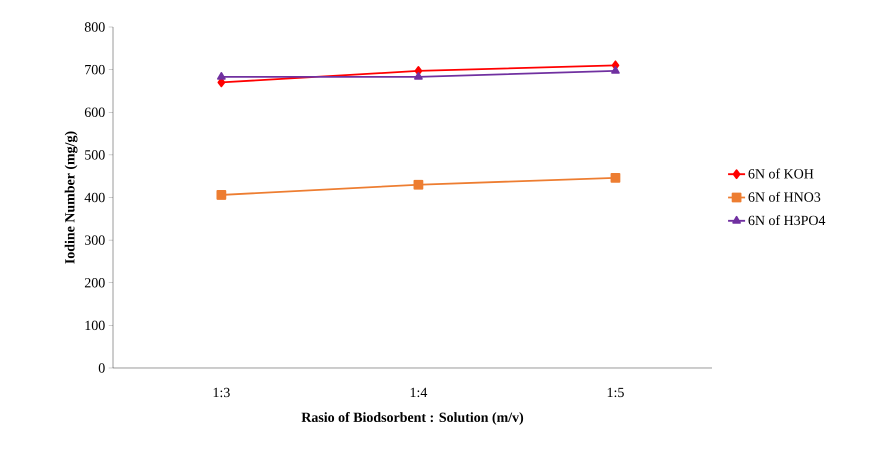 The height and width of the screenshot is (464, 882). Describe the element at coordinates (71, 197) in the screenshot. I see `y-axis-title: Iodine Number (mg/g)` at that location.